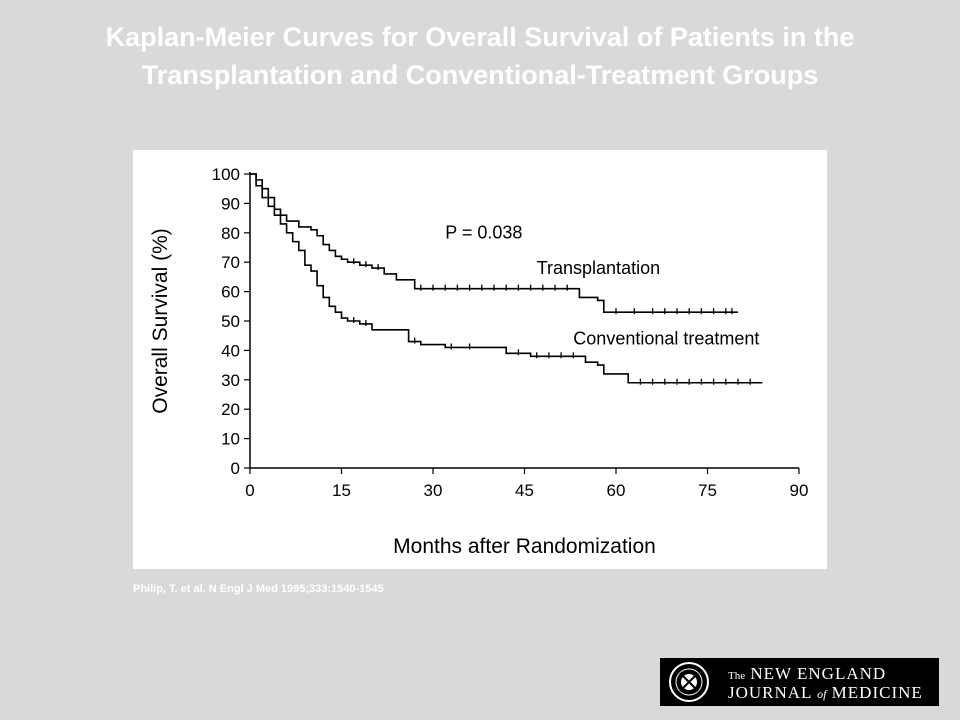 This screenshot has width=960, height=720. I want to click on nejm-logo: The NEW ENGLAND JOURNAL of MEDICINE, so click(799, 682).